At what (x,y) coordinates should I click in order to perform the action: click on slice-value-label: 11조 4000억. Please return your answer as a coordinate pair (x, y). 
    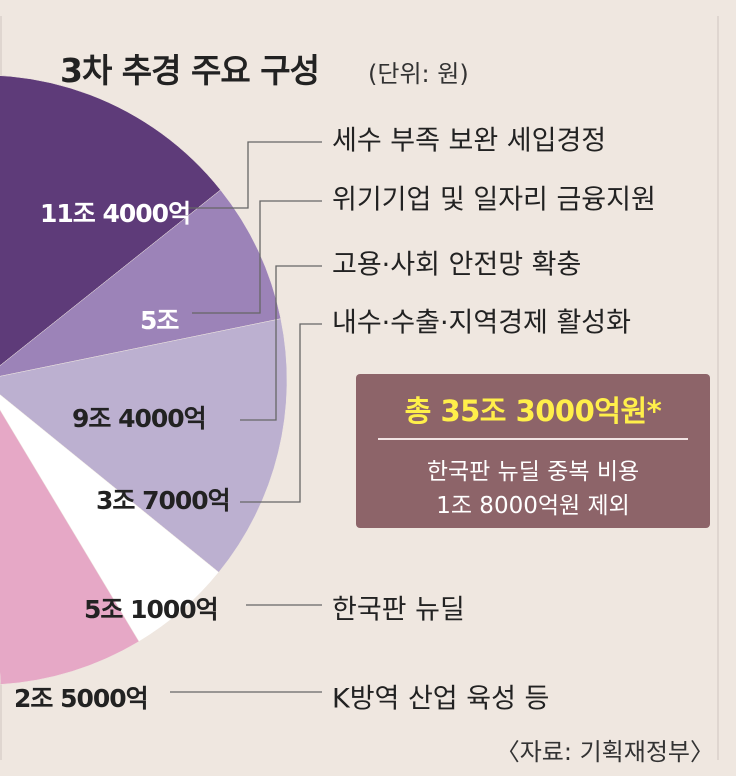
    Looking at the image, I should click on (115, 213).